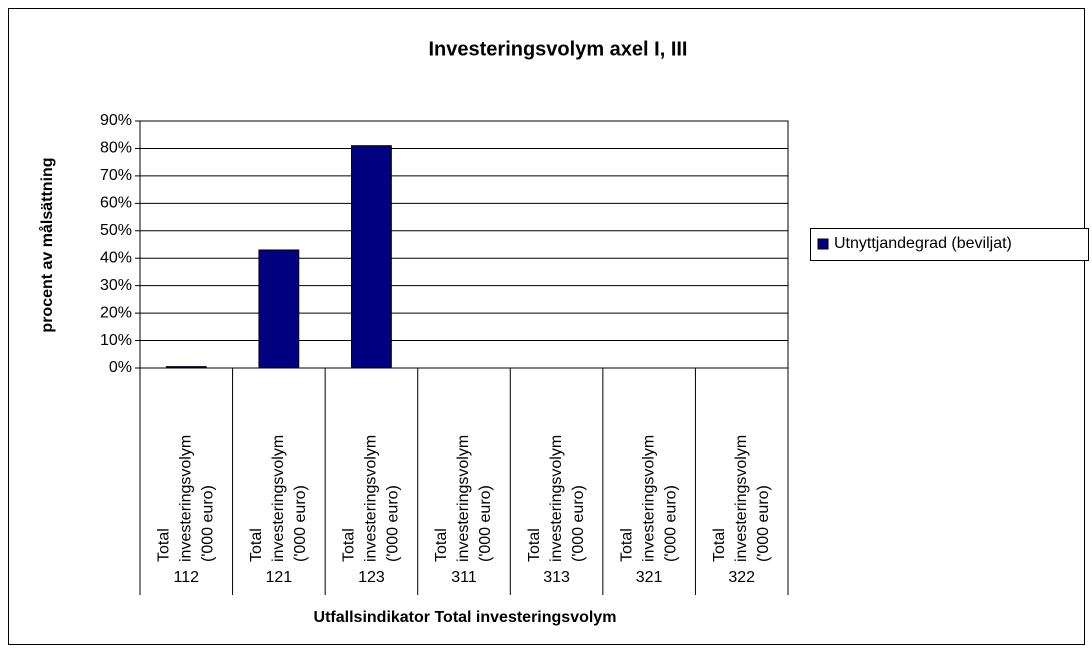 The width and height of the screenshot is (1092, 650). What do you see at coordinates (116, 203) in the screenshot?
I see `y-tick-label: 60%` at bounding box center [116, 203].